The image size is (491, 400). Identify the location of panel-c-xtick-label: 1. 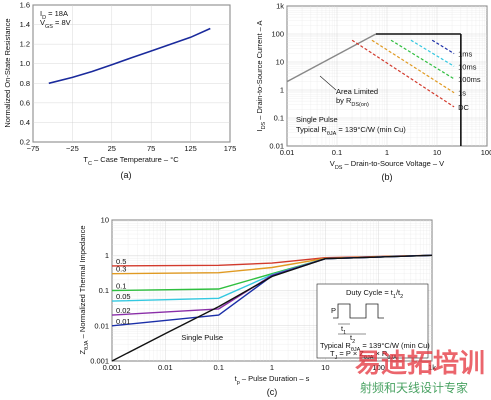
(272, 367).